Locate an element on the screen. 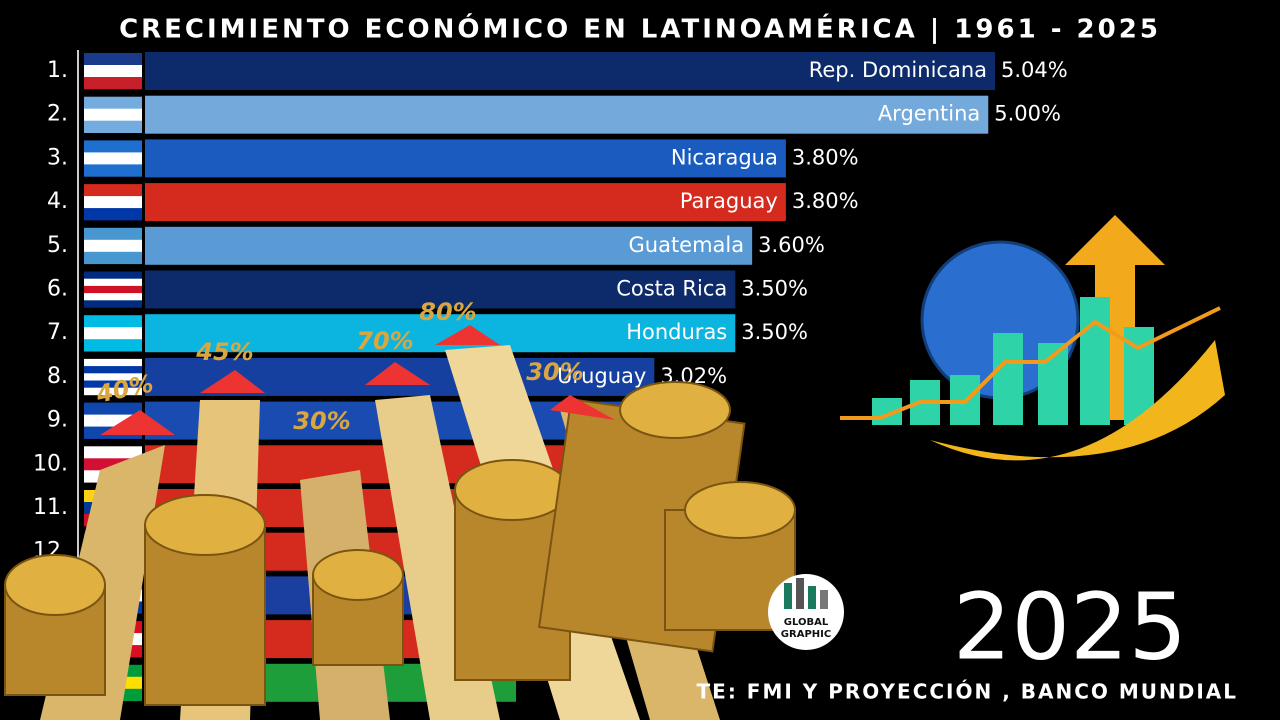  bar-label: Uruguay is located at coordinates (601, 376).